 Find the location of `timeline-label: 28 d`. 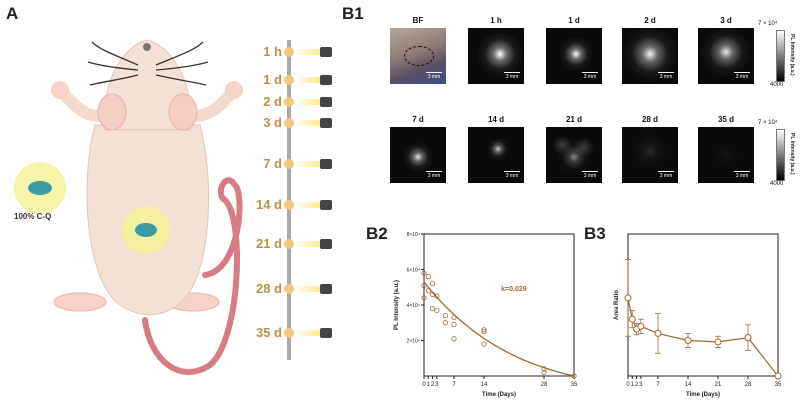

timeline-label: 28 d is located at coordinates (268, 288).